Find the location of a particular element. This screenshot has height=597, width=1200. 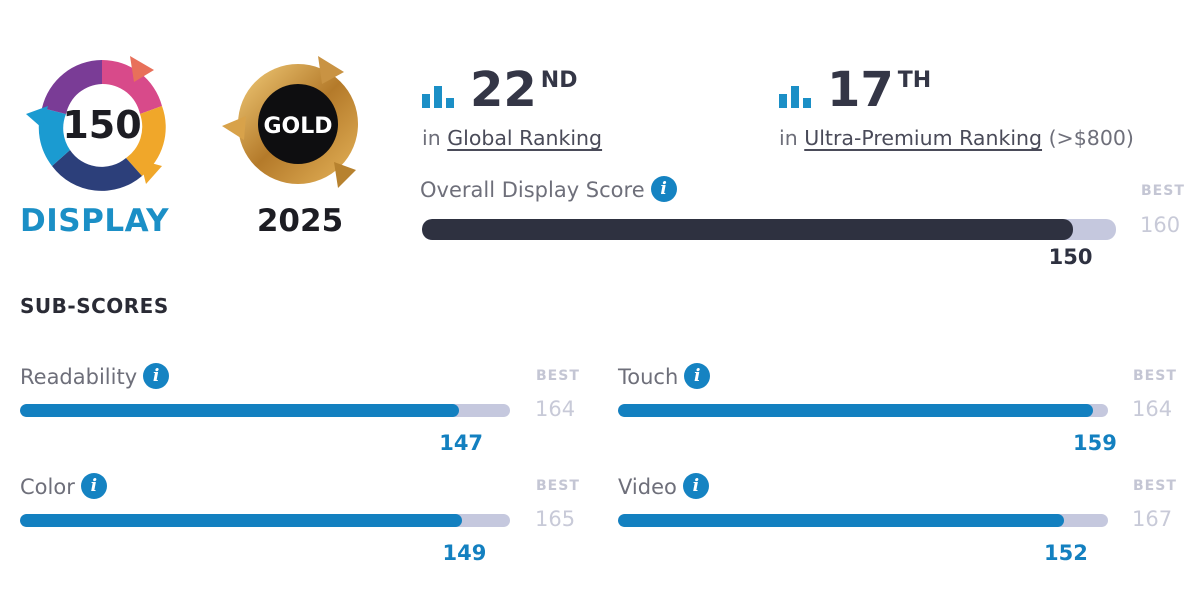

gold-award-badge: GOLD is located at coordinates (290, 122).